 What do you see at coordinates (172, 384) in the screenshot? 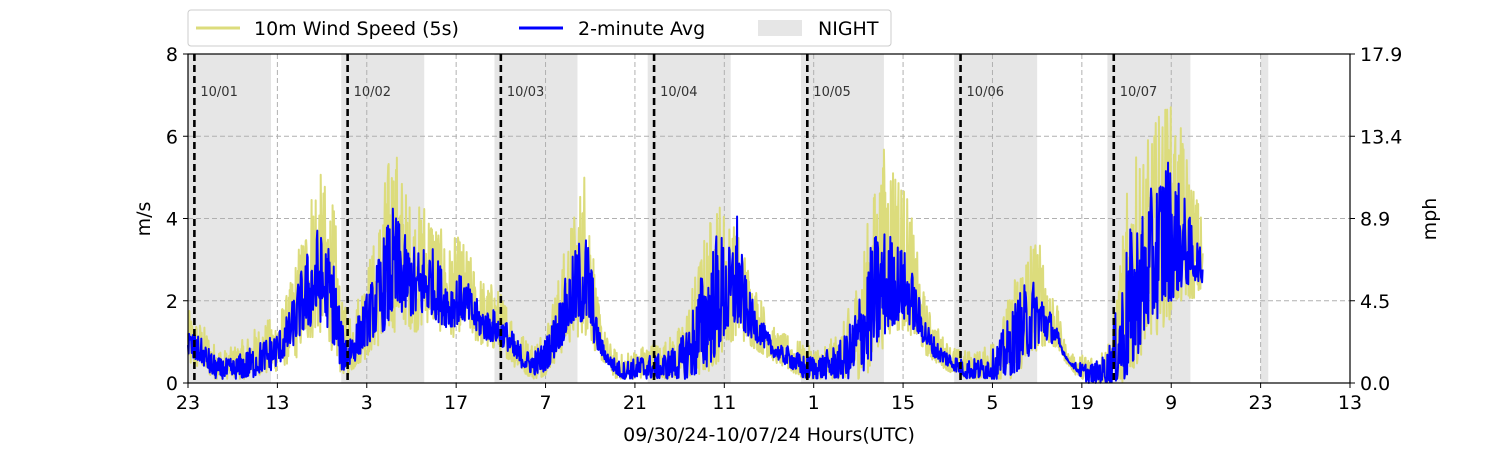
I see `y-tick-label-left: 0` at bounding box center [172, 384].